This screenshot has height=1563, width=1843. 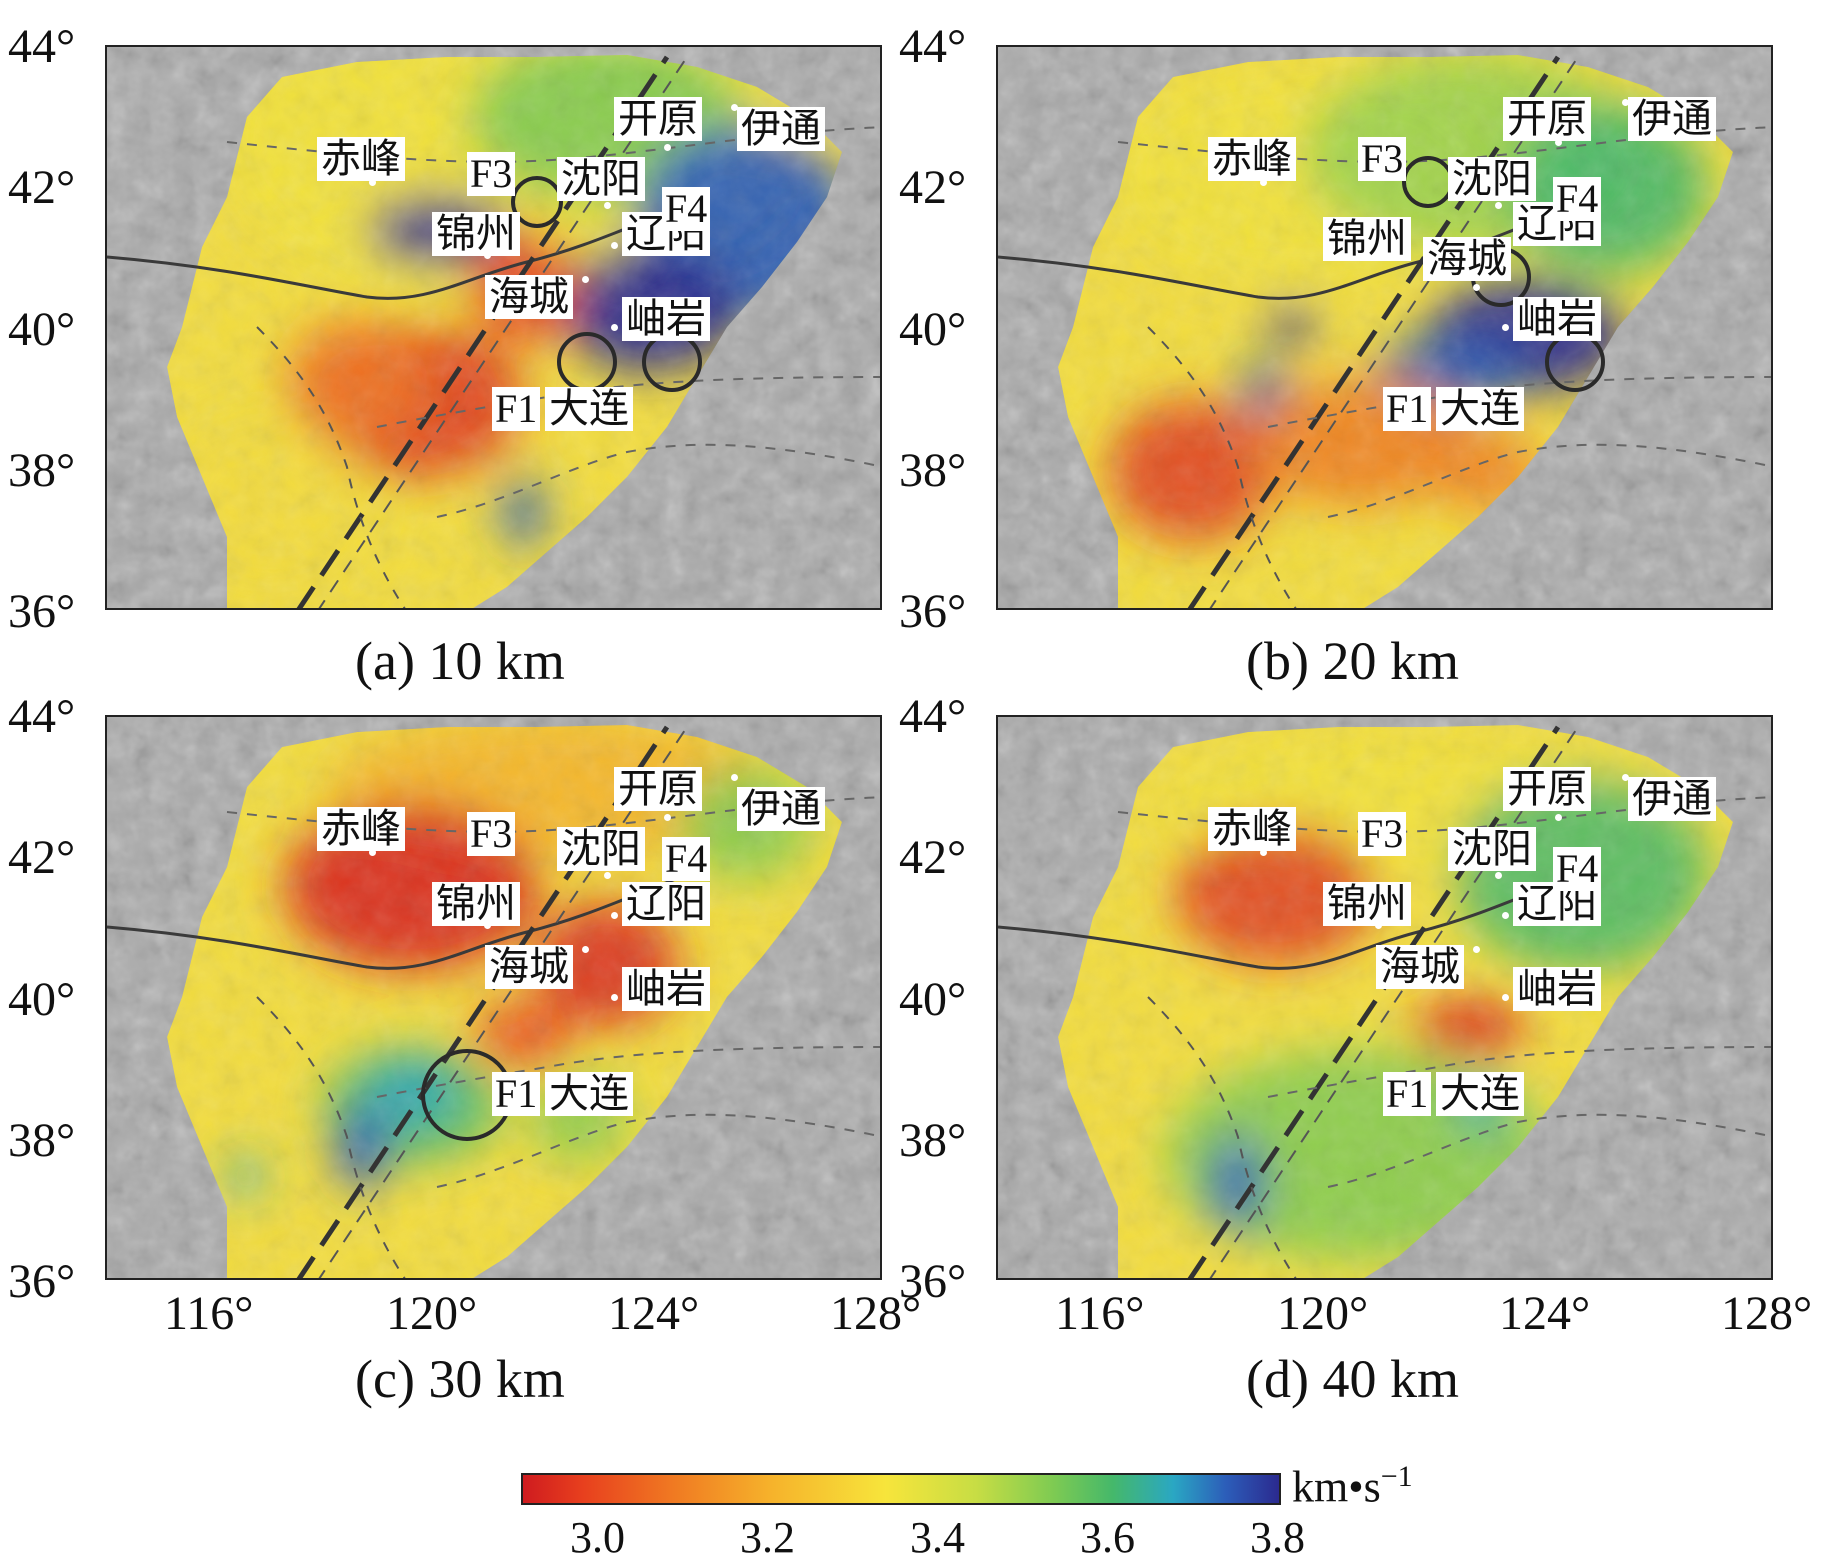 What do you see at coordinates (767, 1537) in the screenshot?
I see `colorbar-tick-label: 3.2` at bounding box center [767, 1537].